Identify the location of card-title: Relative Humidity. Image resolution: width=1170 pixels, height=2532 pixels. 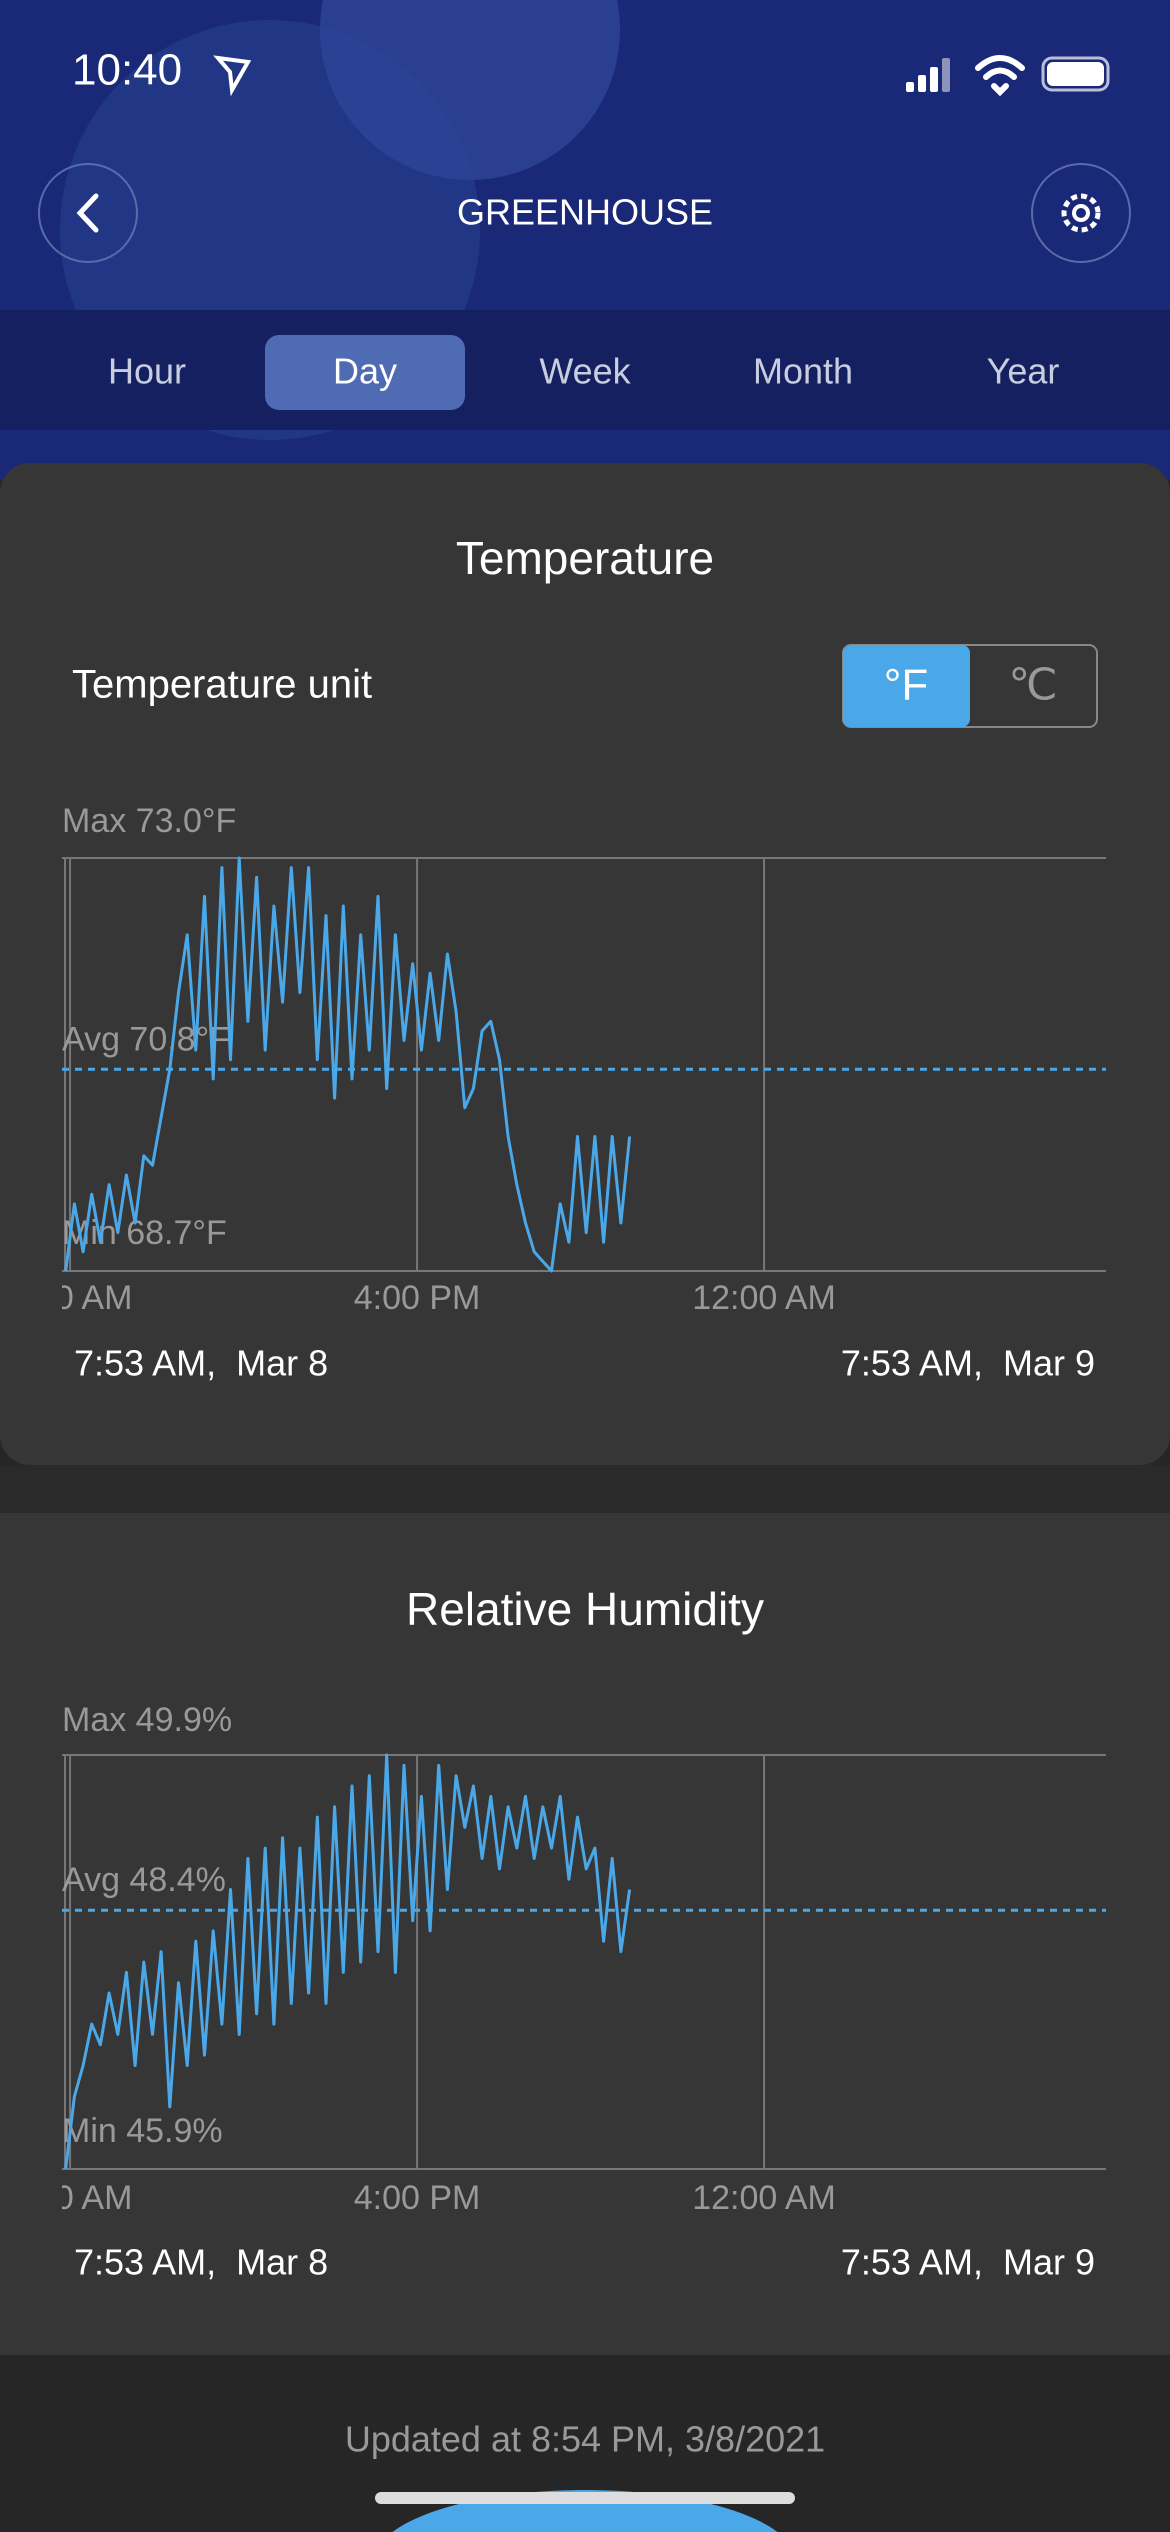
(585, 1609).